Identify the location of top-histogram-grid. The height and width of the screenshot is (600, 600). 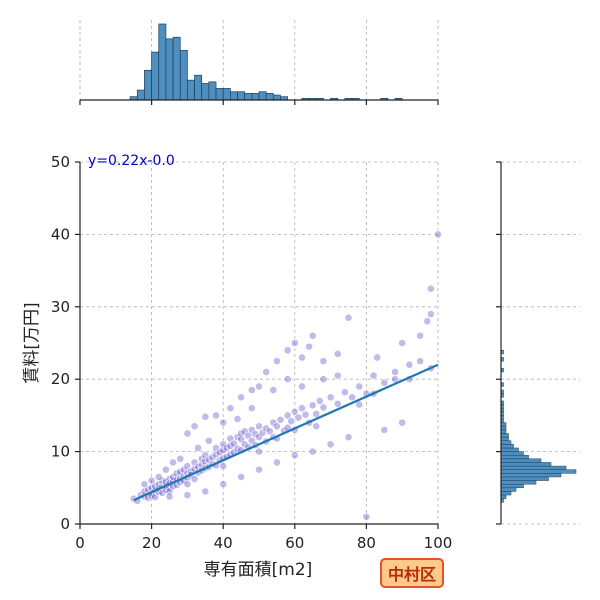
(259, 60).